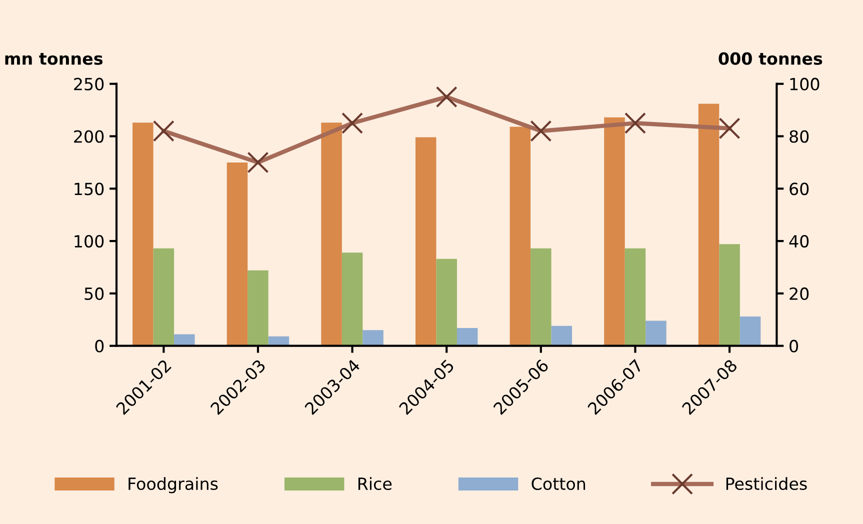  What do you see at coordinates (94, 293) in the screenshot?
I see `y-tick-label: 50` at bounding box center [94, 293].